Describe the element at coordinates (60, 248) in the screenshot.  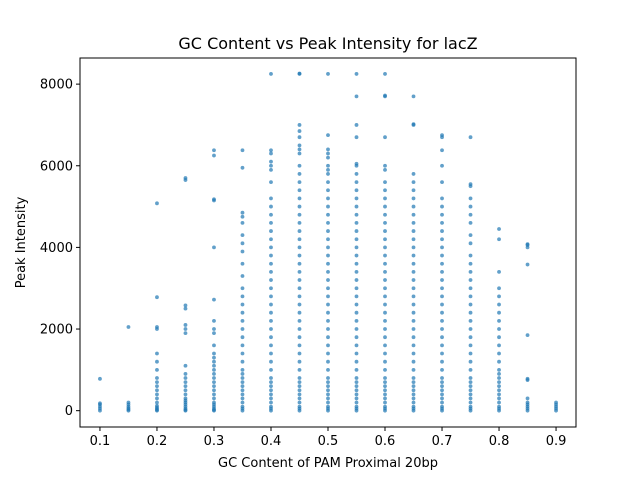
I see `y-axis-ticks: 0 2000 4000 6000 8000` at that location.